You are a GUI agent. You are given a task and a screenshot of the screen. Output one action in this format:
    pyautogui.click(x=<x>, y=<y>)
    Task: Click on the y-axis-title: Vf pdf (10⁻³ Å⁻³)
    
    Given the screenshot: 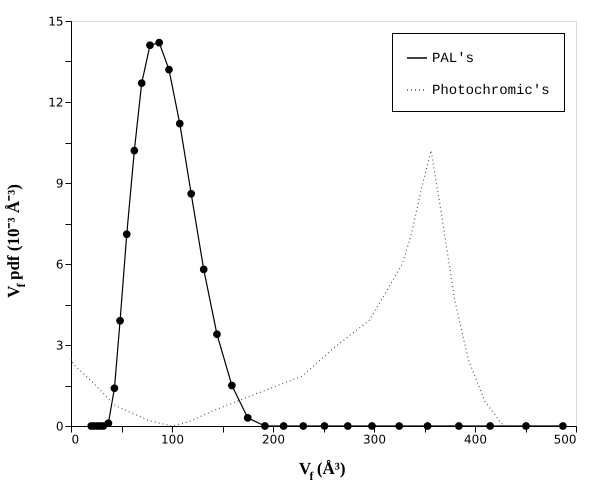 What is the action you would take?
    pyautogui.click(x=16, y=241)
    